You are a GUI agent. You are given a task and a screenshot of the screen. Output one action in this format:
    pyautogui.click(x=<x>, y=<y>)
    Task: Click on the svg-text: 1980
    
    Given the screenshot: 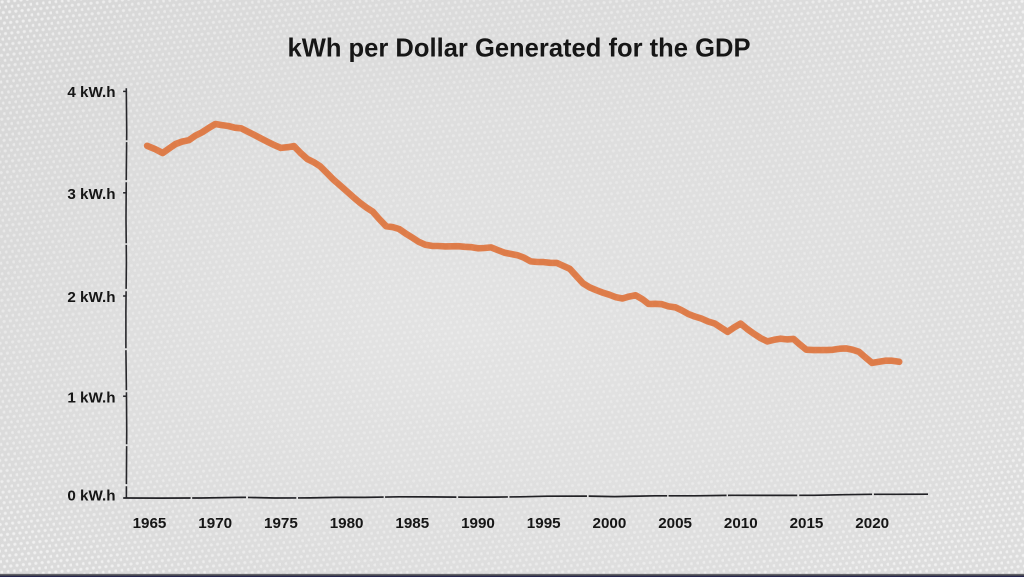 What is the action you would take?
    pyautogui.click(x=347, y=523)
    